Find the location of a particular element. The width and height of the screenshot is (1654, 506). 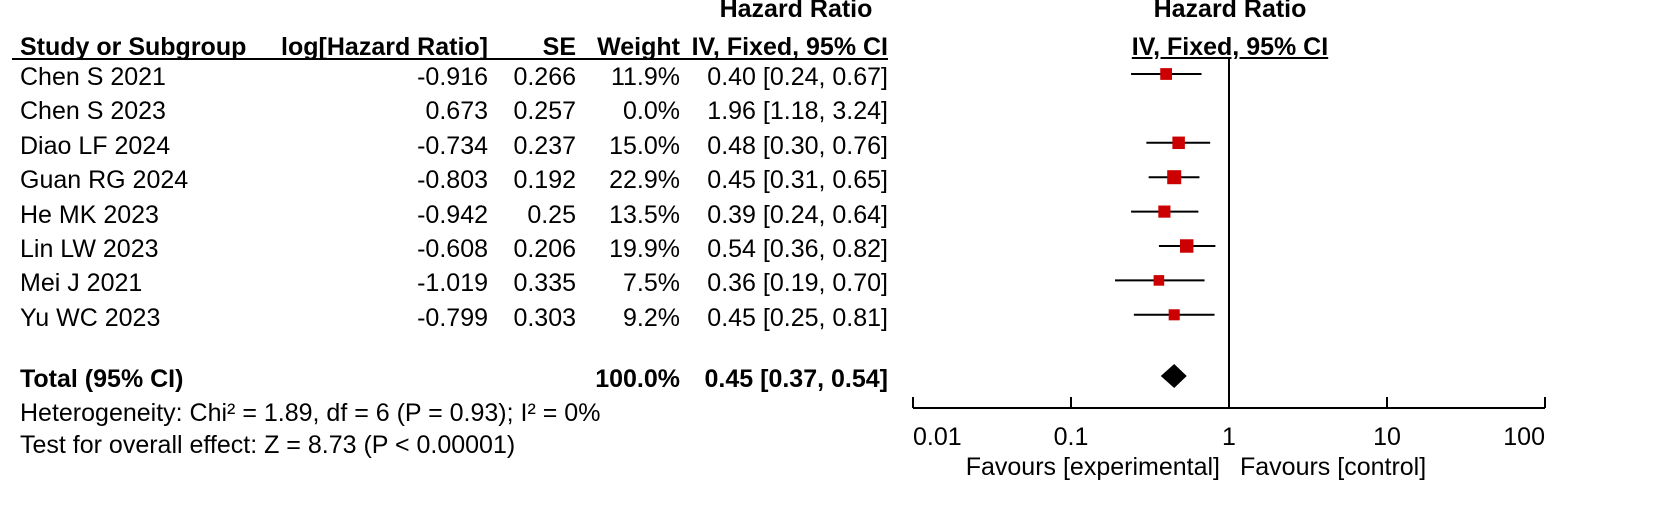

cell-weight: 11.9% is located at coordinates (645, 77).